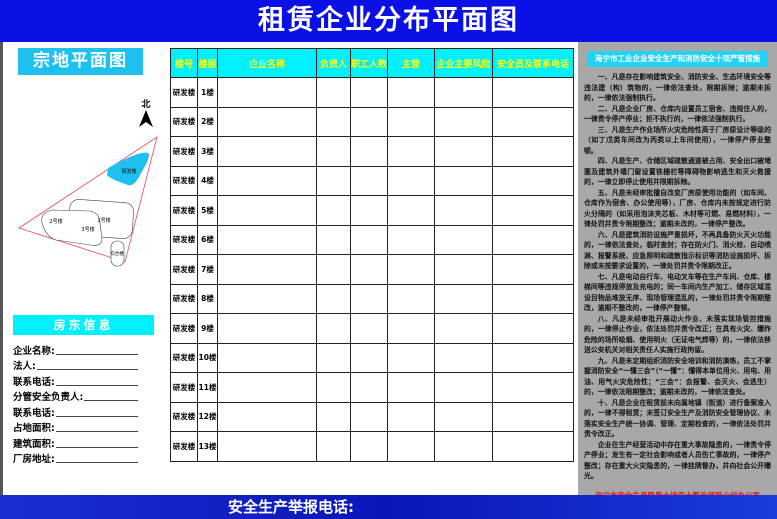  What do you see at coordinates (207, 239) in the screenshot?
I see `floor-cell: 6楼` at bounding box center [207, 239].